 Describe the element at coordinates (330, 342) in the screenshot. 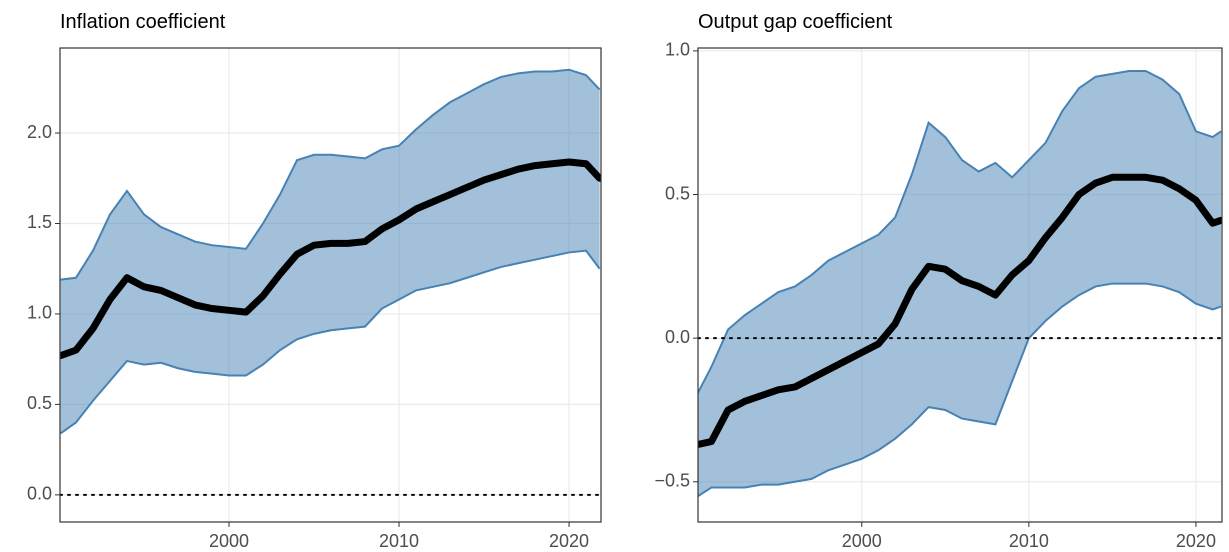

I see `band-lower-edge` at that location.